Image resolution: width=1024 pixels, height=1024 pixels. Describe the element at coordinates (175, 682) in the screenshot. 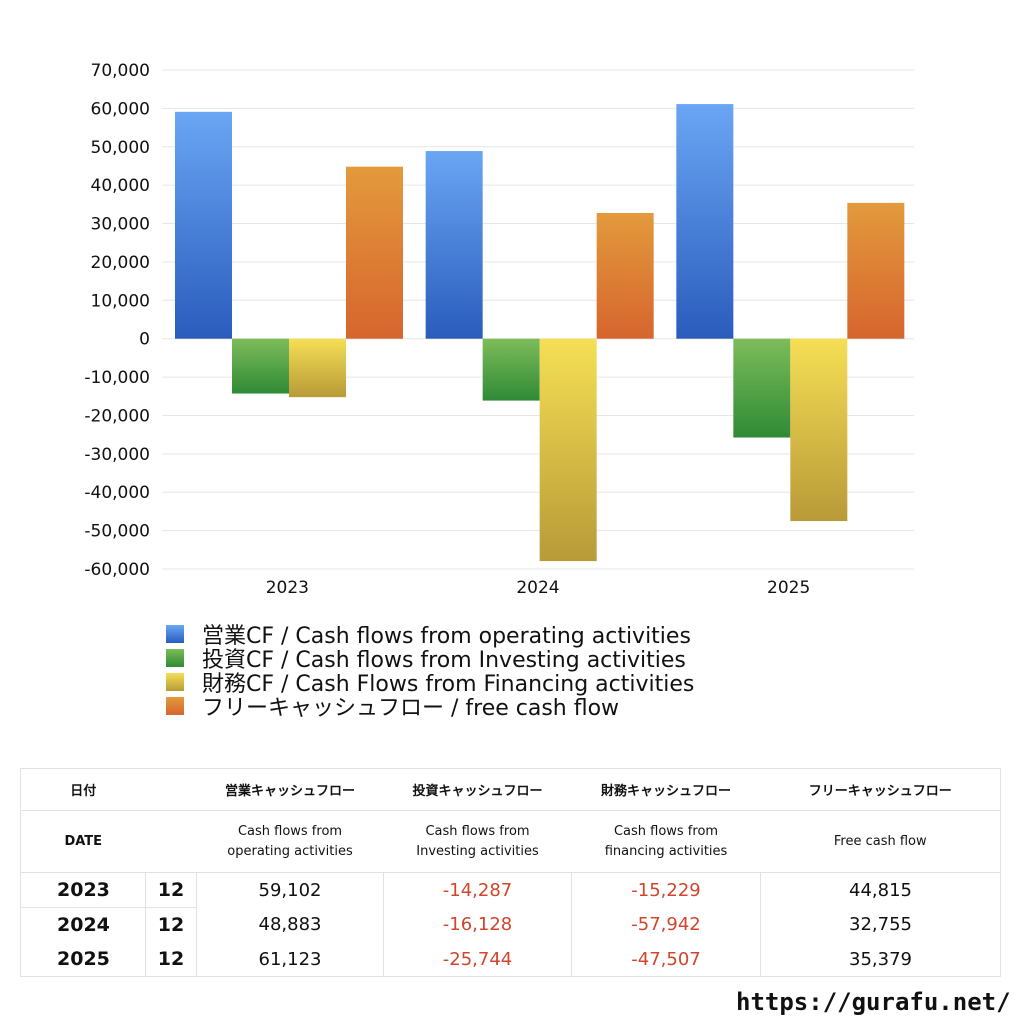

I see `legend-swatch-financing` at that location.